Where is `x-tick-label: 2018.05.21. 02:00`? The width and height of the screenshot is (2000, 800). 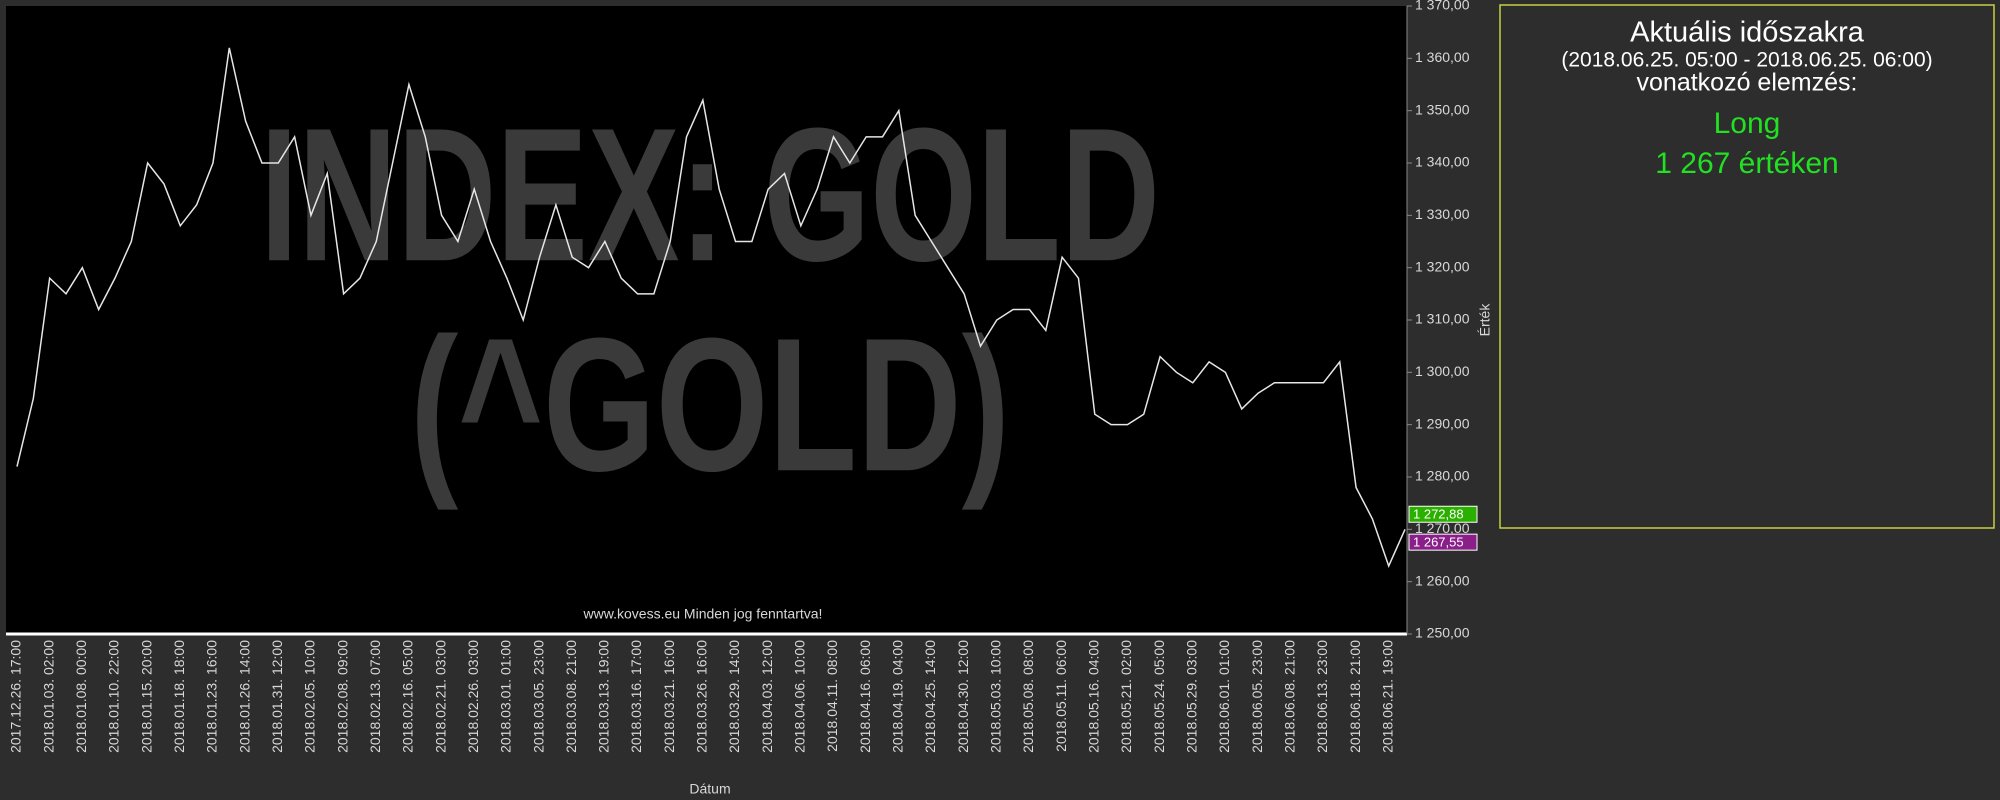 x-tick-label: 2018.05.21. 02:00 is located at coordinates (1126, 696).